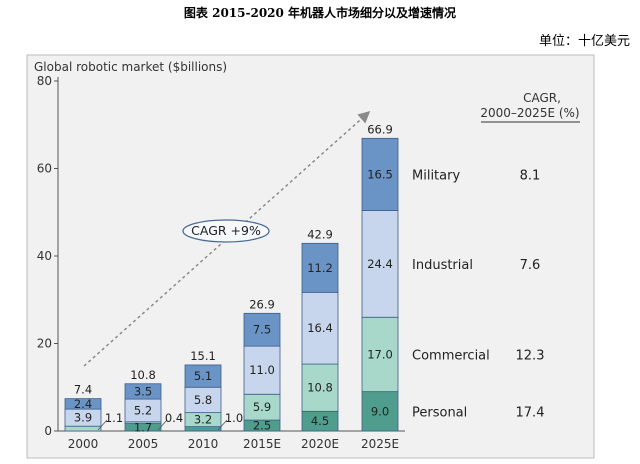 The image size is (640, 464). I want to click on bar-industrial-2010, so click(203, 400).